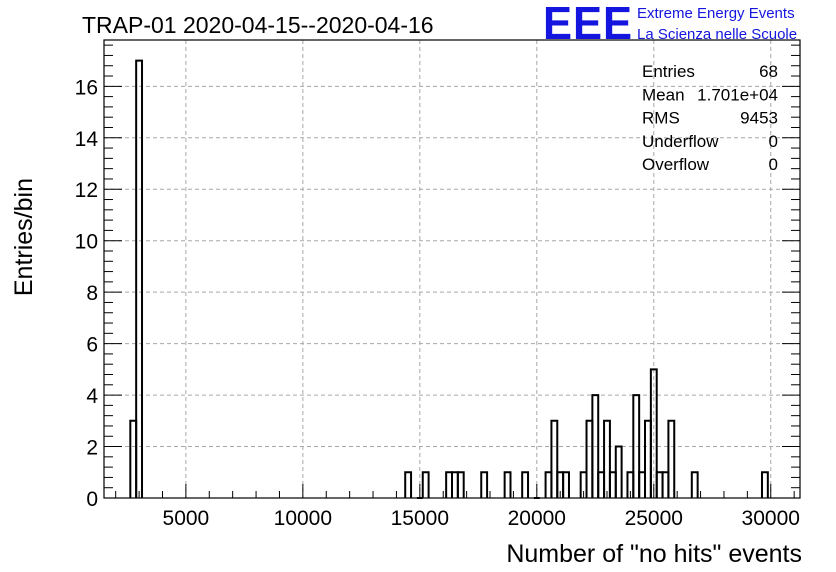 The width and height of the screenshot is (836, 572). What do you see at coordinates (676, 164) in the screenshot?
I see `stats-label: Overflow` at bounding box center [676, 164].